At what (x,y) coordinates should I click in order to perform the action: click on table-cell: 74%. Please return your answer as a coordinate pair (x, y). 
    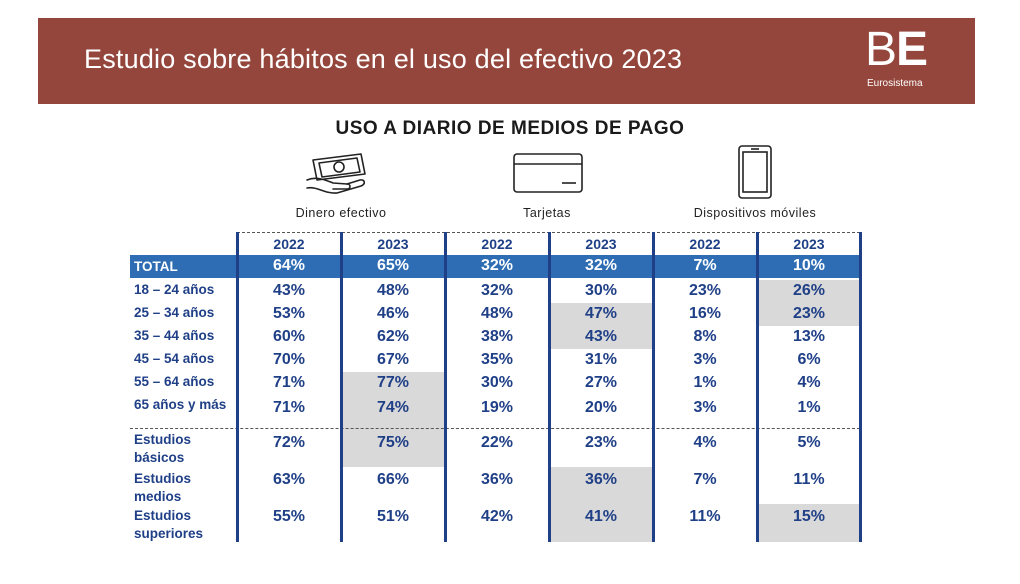
    Looking at the image, I should click on (393, 407).